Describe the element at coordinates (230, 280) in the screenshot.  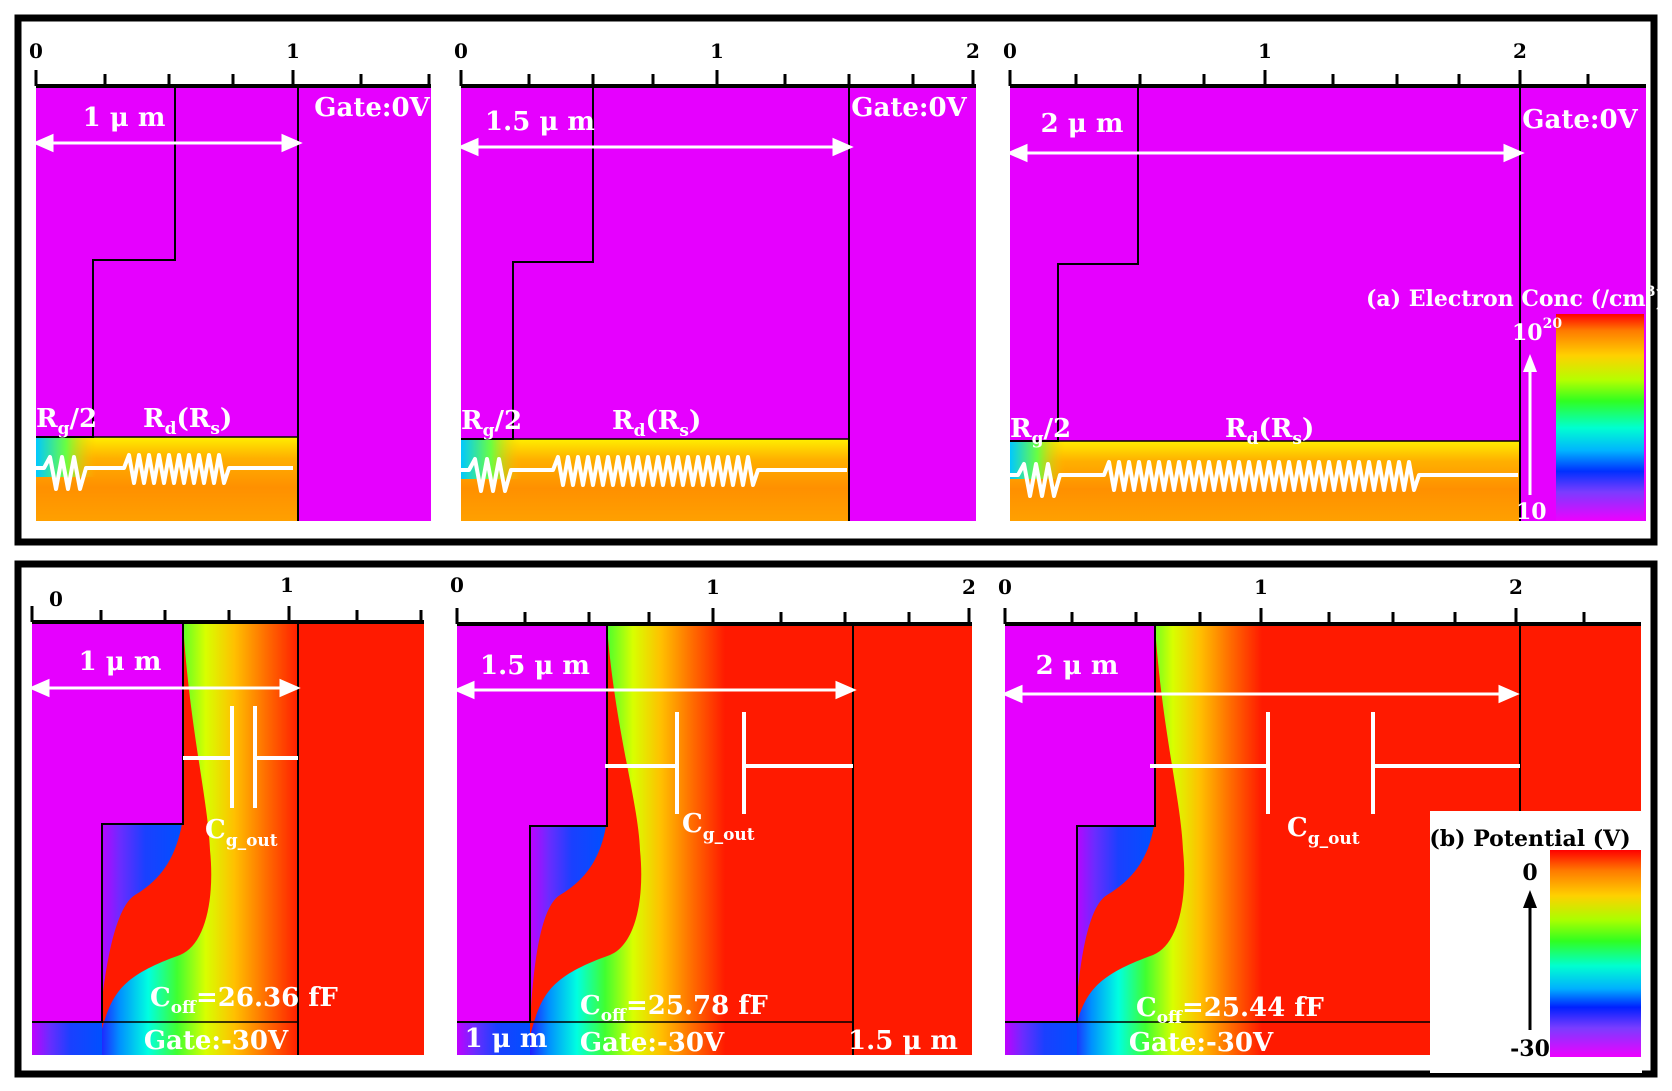
I see `panel-a-sim-1: 0 1 1 μ m Gate:0V Rg/2 Rd(Rs)` at that location.